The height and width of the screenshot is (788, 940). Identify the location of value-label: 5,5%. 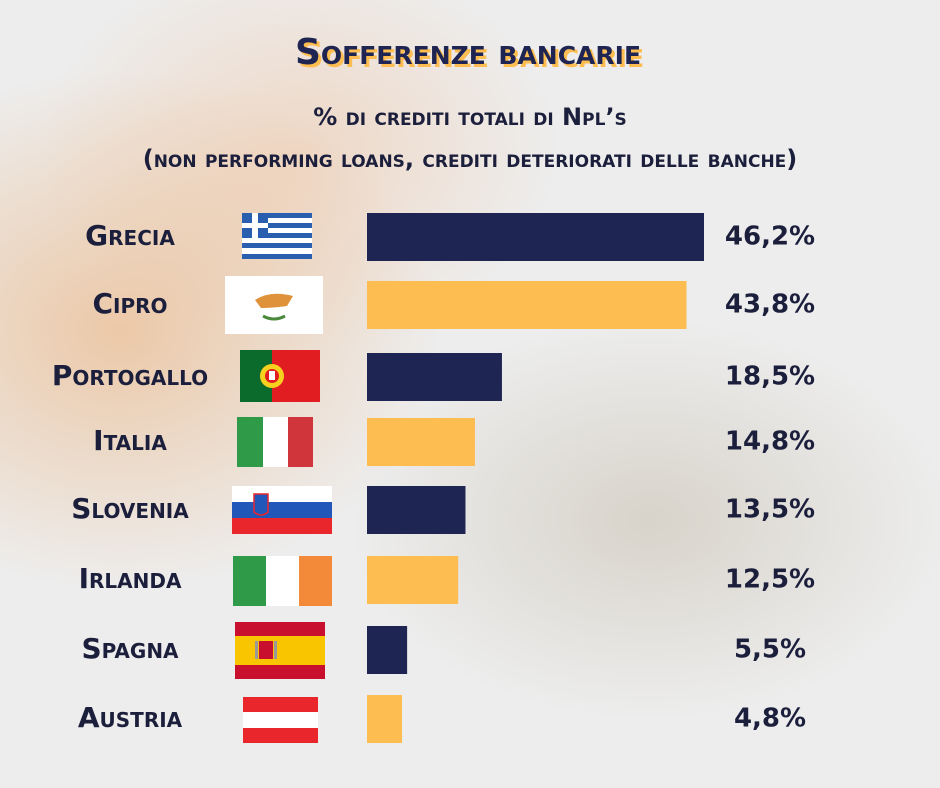
(770, 650).